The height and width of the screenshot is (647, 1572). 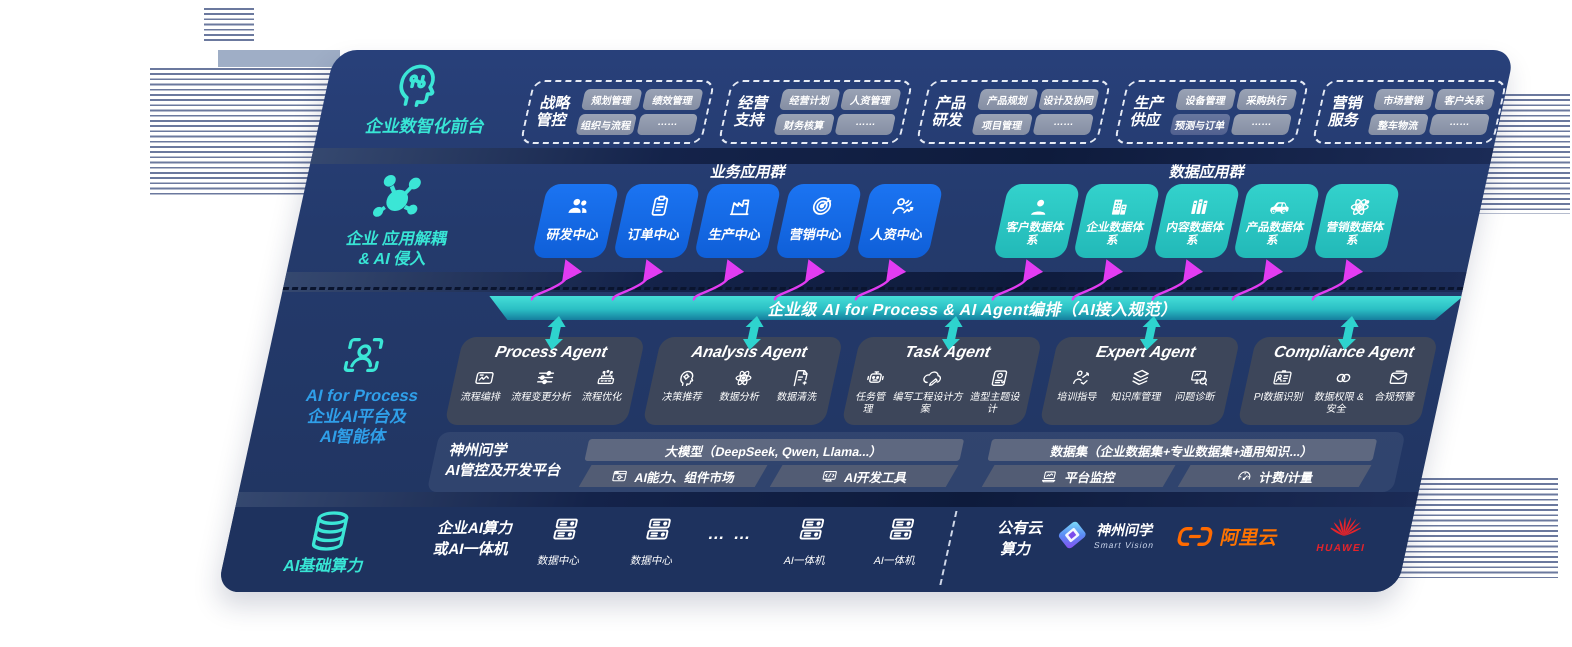 What do you see at coordinates (796, 397) in the screenshot?
I see `agent-item-label: 数据清洗` at bounding box center [796, 397].